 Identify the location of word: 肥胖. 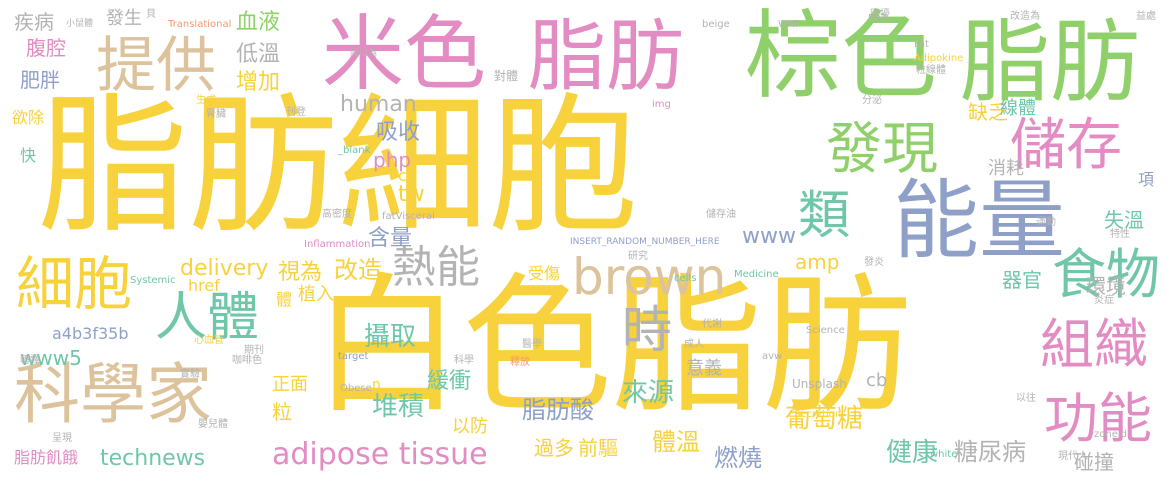
(40, 80).